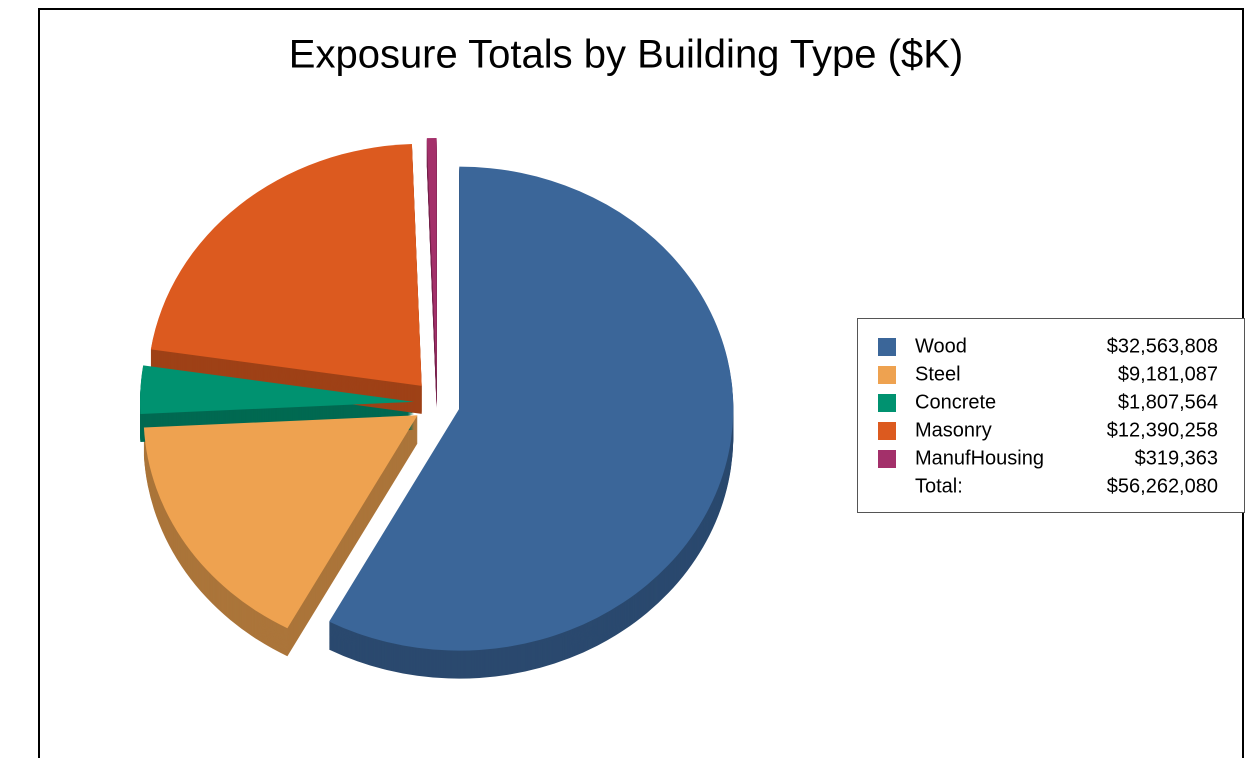 This screenshot has width=1245, height=758. Describe the element at coordinates (955, 402) in the screenshot. I see `legend-label: Concrete` at that location.